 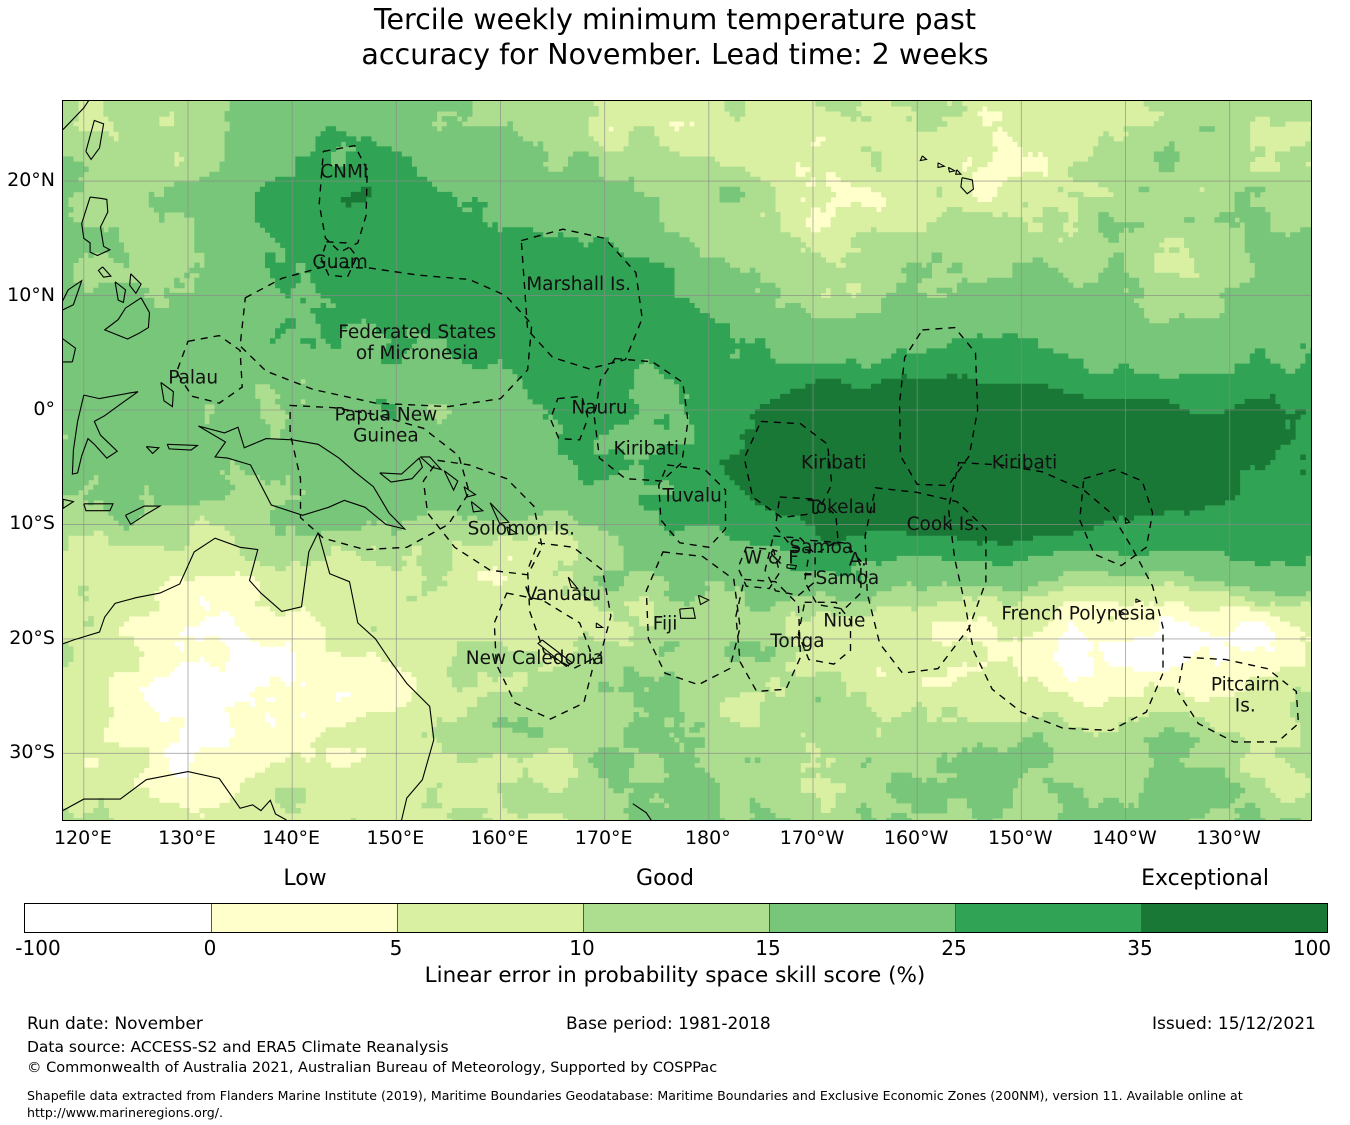 I want to click on longitude-tick-4: 160°E, so click(x=499, y=838).